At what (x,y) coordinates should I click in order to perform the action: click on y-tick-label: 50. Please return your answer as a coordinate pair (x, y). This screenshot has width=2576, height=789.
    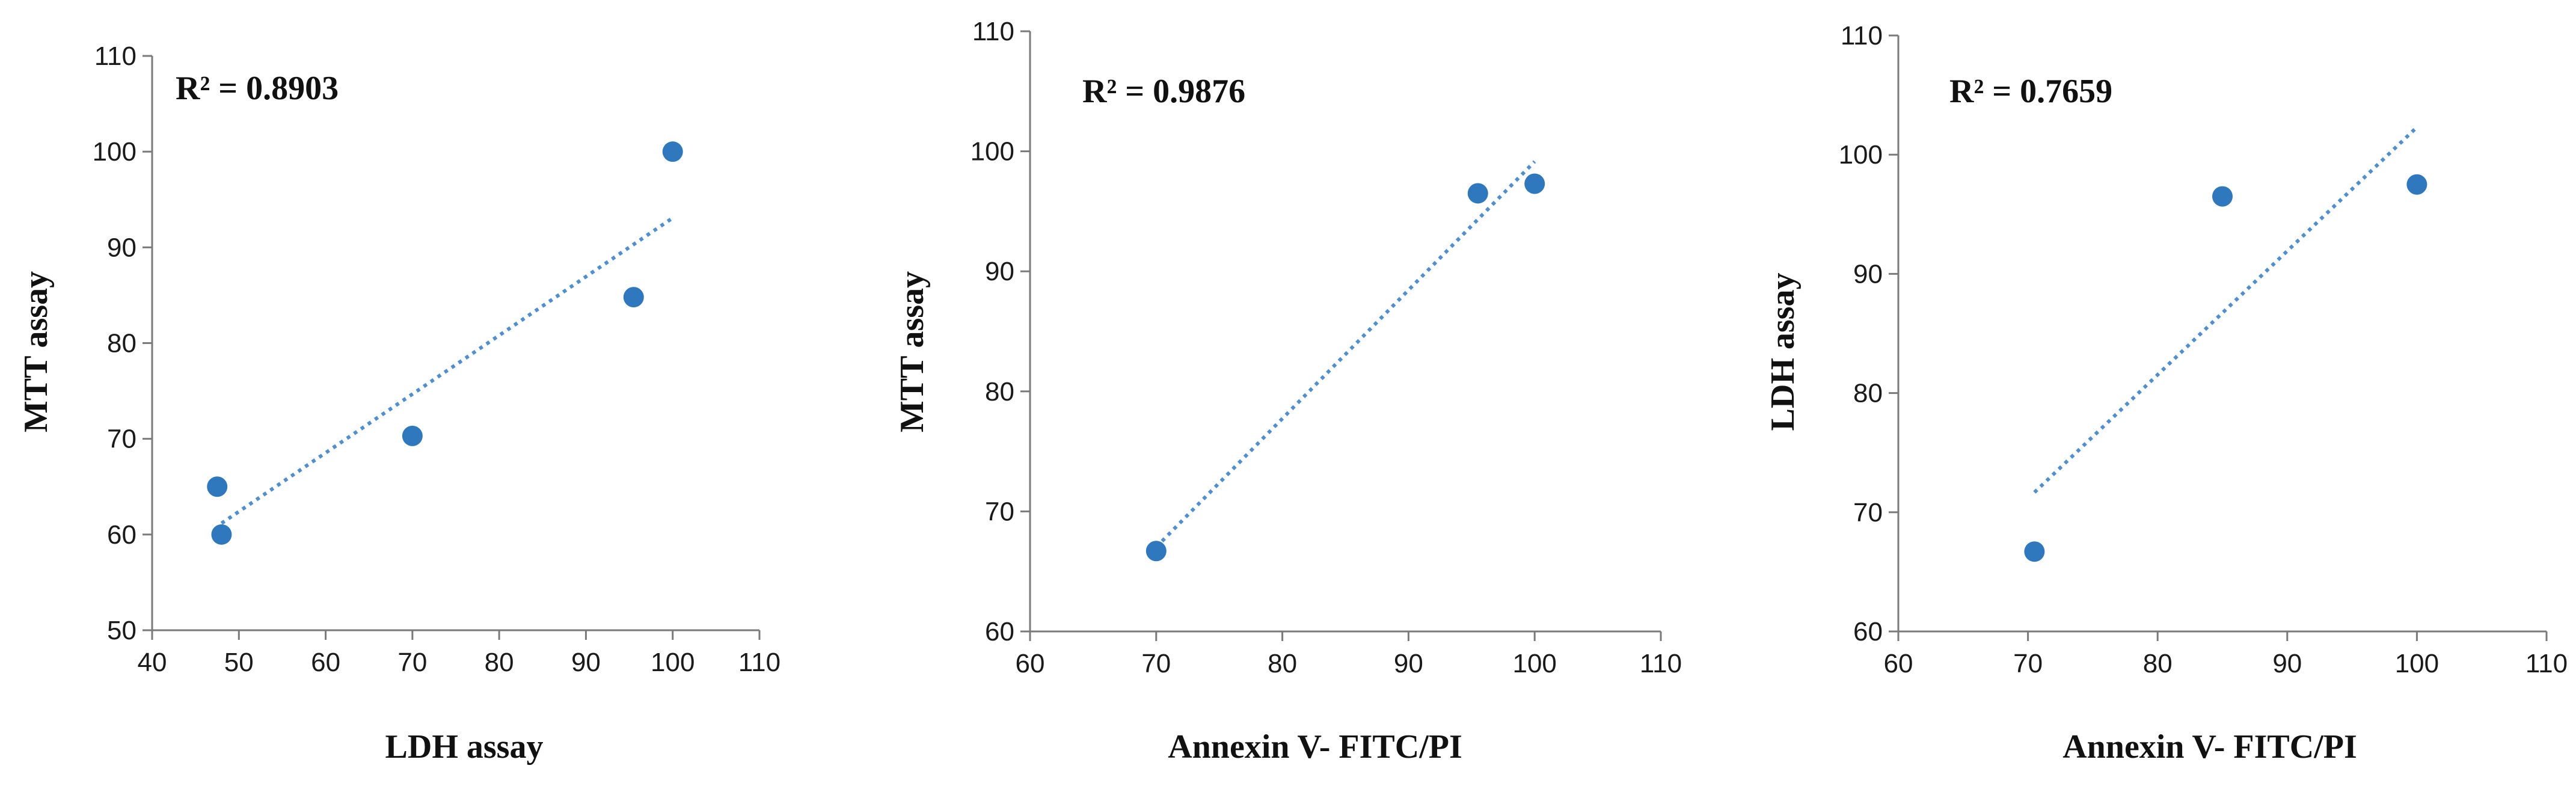
    Looking at the image, I should click on (121, 630).